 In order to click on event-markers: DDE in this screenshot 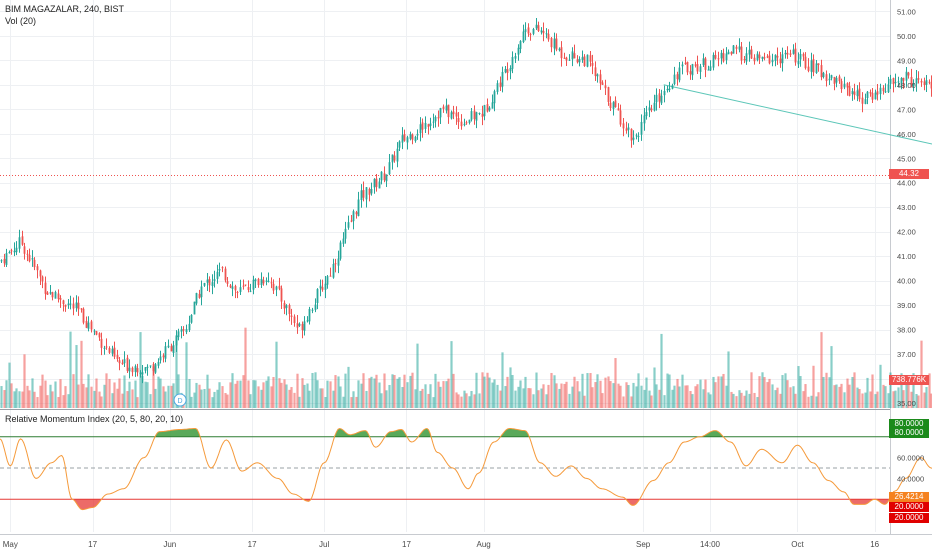, I will do `click(552, 400)`.